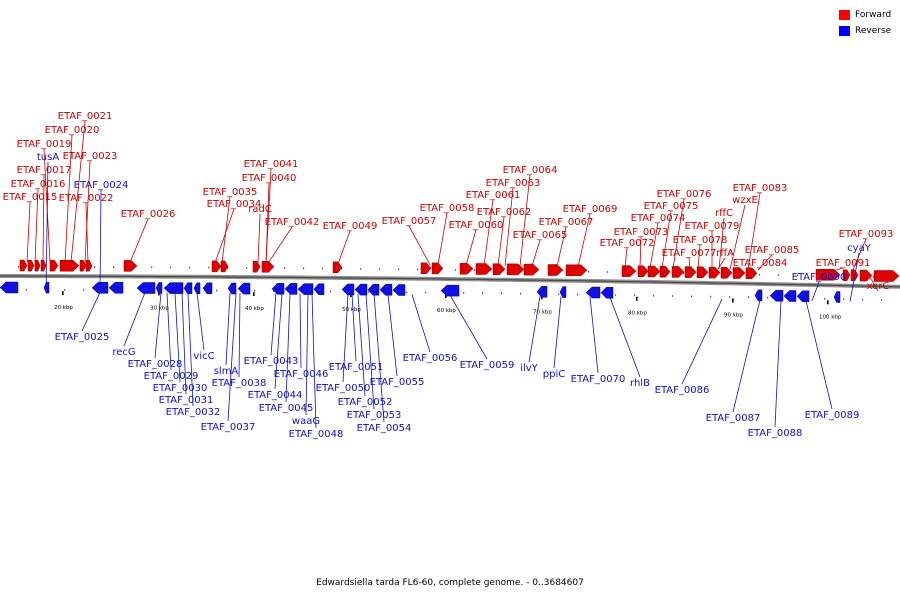 The width and height of the screenshot is (900, 600). What do you see at coordinates (234, 204) in the screenshot?
I see `forward-gene-label: ETAF_0034` at bounding box center [234, 204].